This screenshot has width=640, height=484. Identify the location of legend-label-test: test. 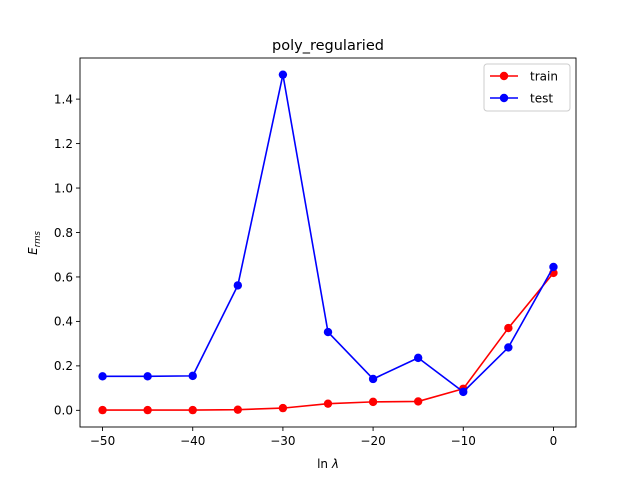
(541, 98).